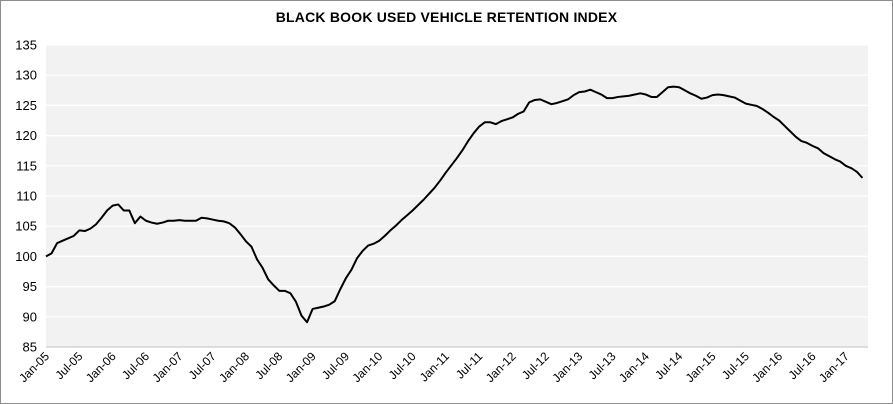 This screenshot has height=404, width=893. What do you see at coordinates (168, 367) in the screenshot?
I see `x-tick-label: Jan-07` at bounding box center [168, 367].